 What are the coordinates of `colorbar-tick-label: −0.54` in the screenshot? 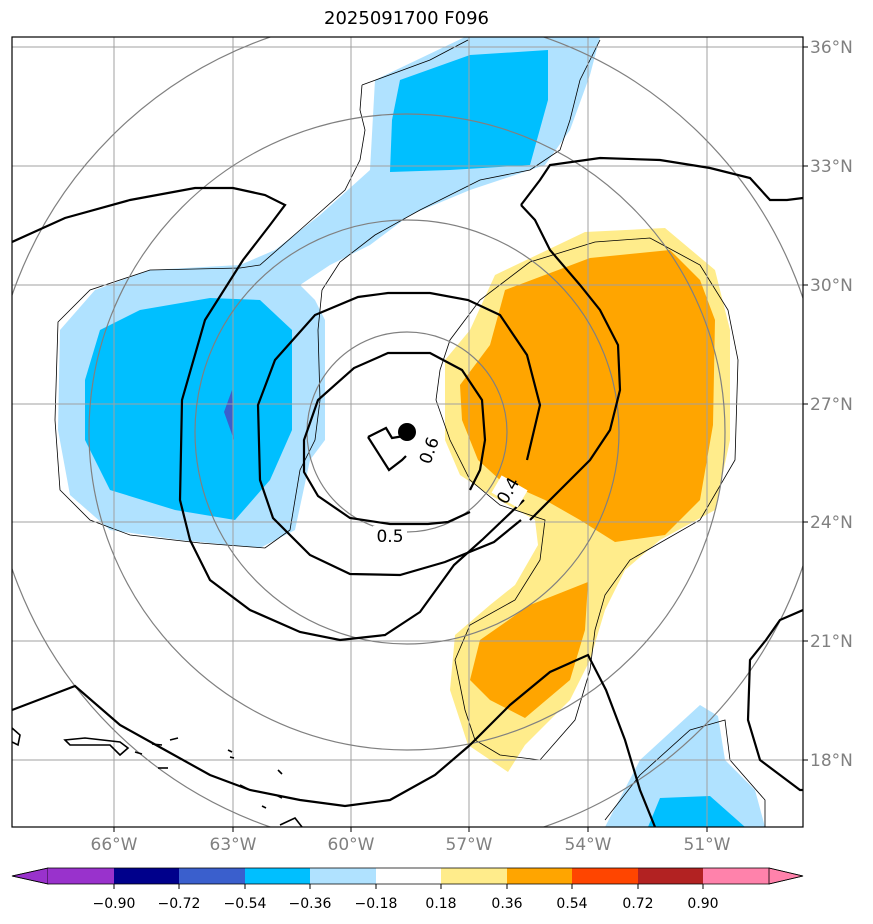 It's located at (245, 904).